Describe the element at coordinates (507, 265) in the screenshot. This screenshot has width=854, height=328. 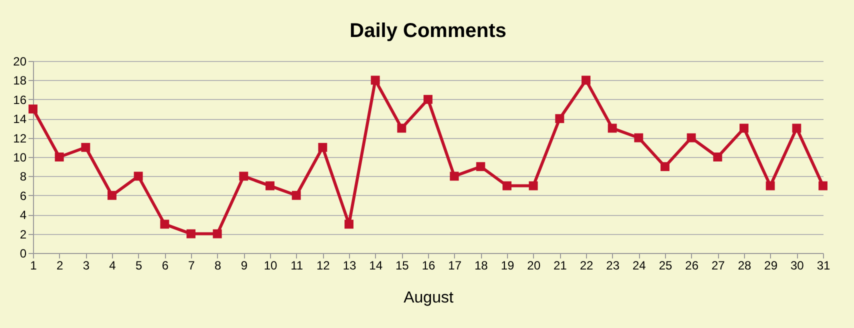
I see `x-tick-label: 19` at that location.